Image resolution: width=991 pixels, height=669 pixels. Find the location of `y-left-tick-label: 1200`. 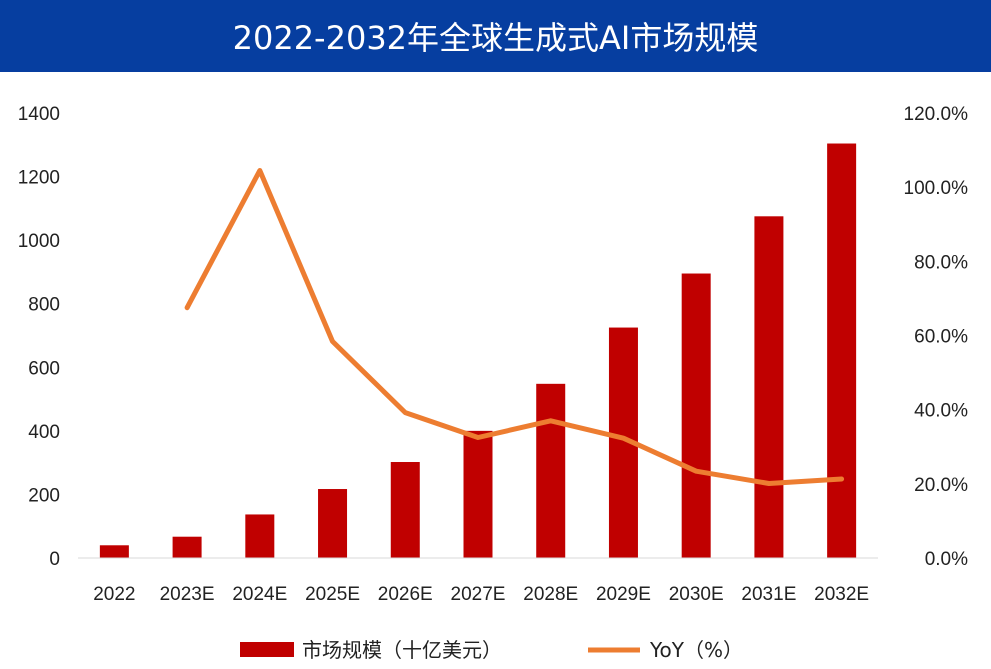

y-left-tick-label: 1200 is located at coordinates (39, 178).